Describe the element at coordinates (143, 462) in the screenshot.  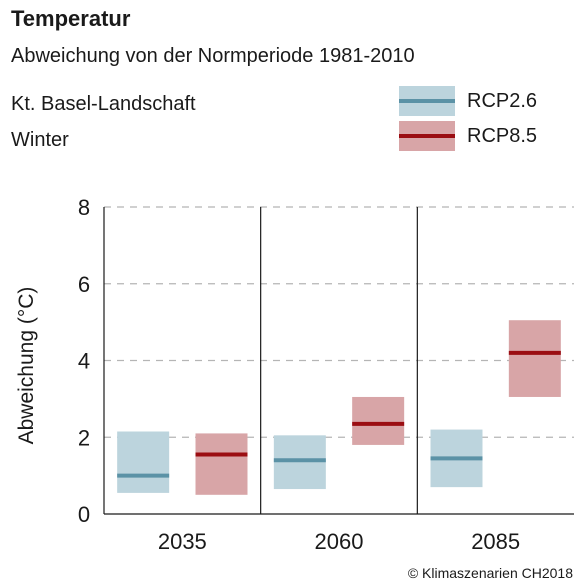
I see `range-box-rcp26-2035` at that location.